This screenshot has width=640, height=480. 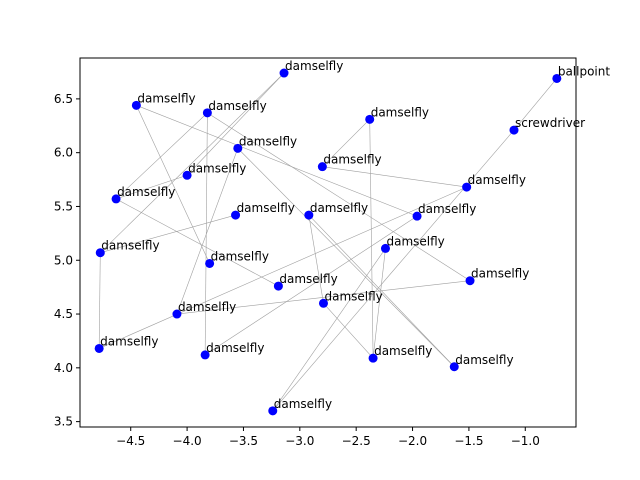 What do you see at coordinates (63, 153) in the screenshot?
I see `y-tick-label: 6.0` at bounding box center [63, 153].